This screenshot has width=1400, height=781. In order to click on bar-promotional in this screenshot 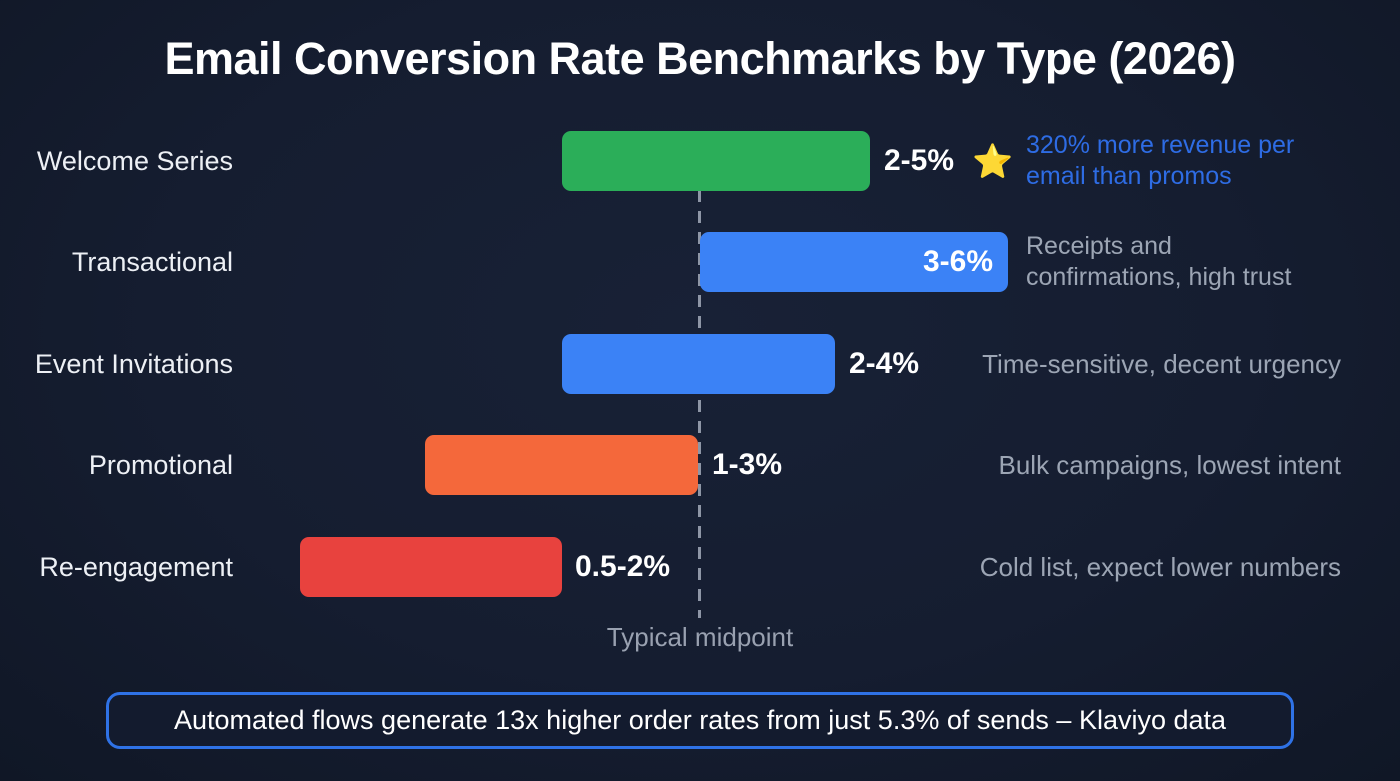, I will do `click(561, 465)`.